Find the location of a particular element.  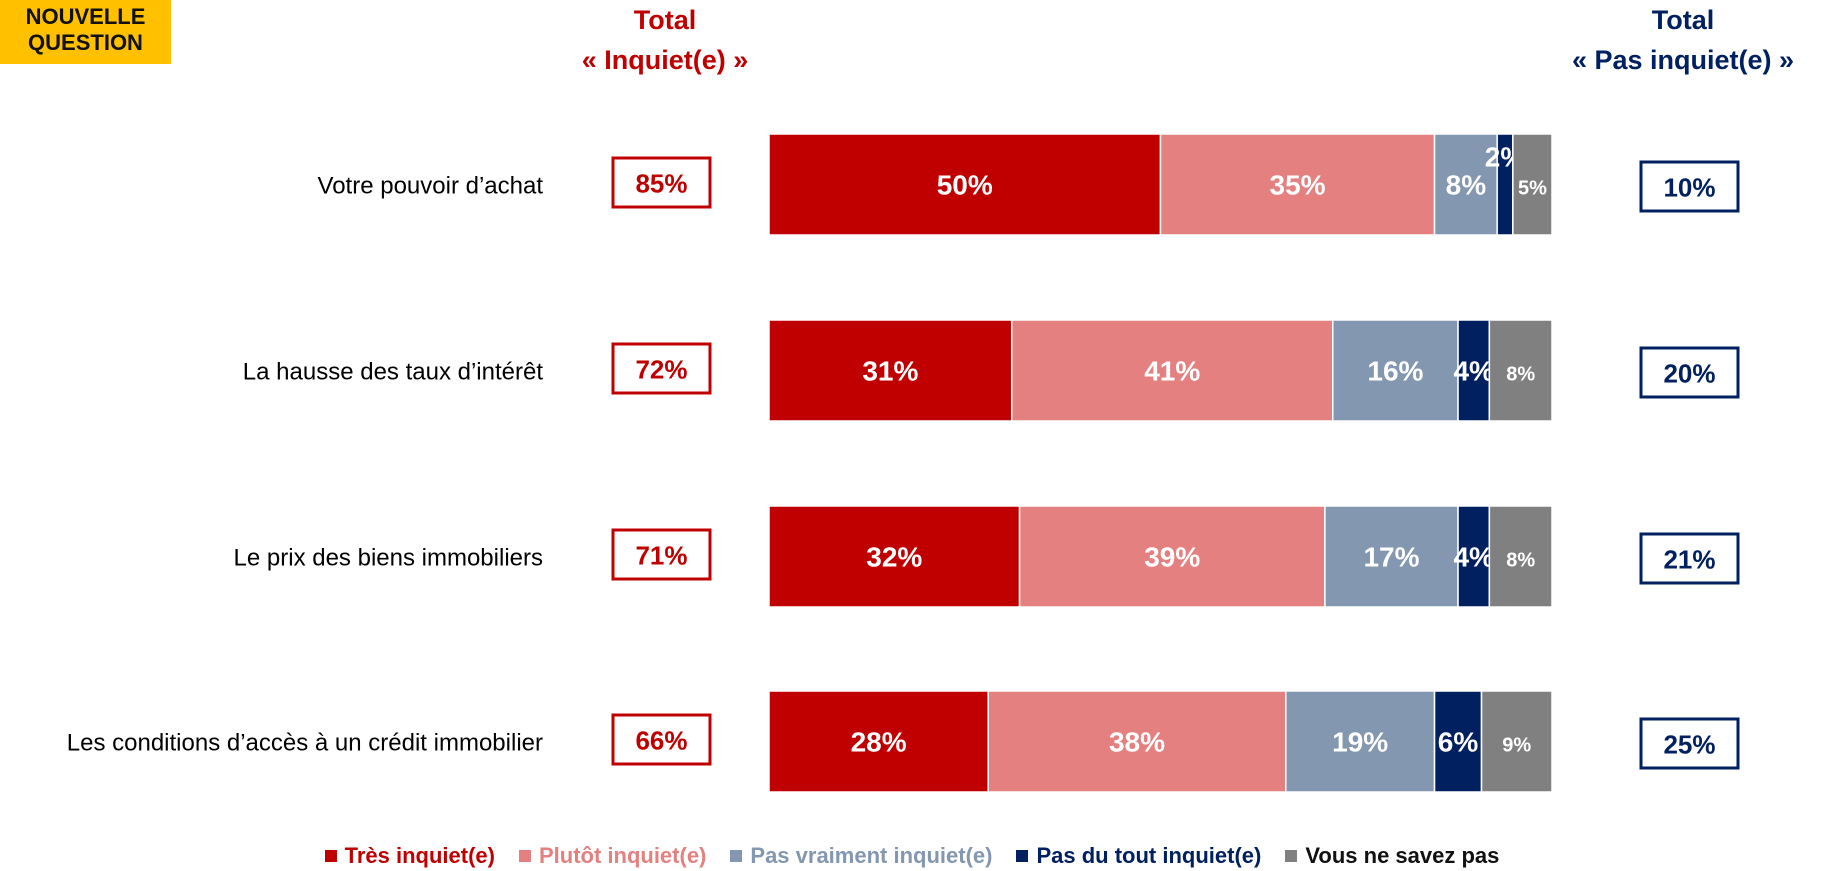

data-label: 17% is located at coordinates (1391, 557).